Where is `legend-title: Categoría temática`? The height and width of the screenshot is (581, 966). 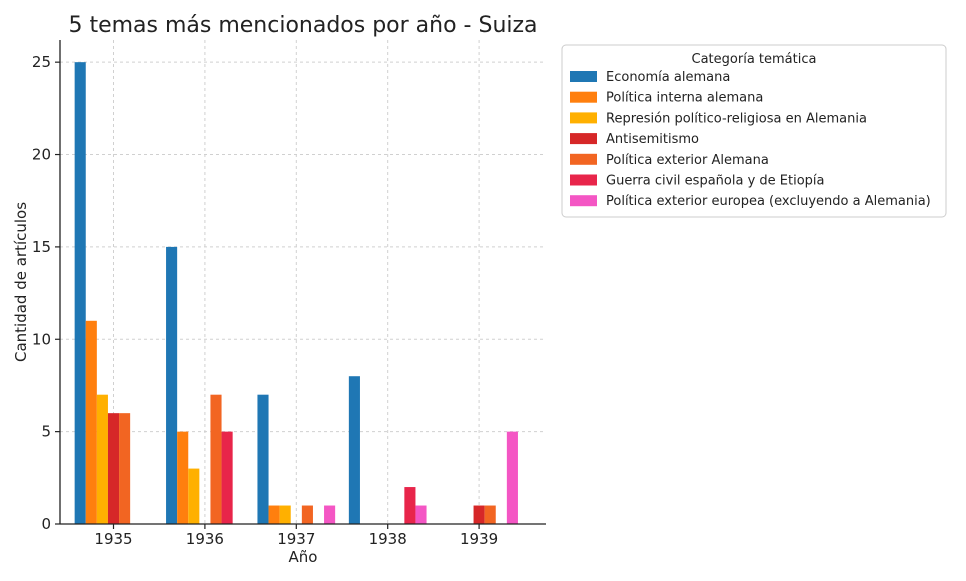 legend-title: Categoría temática is located at coordinates (754, 59).